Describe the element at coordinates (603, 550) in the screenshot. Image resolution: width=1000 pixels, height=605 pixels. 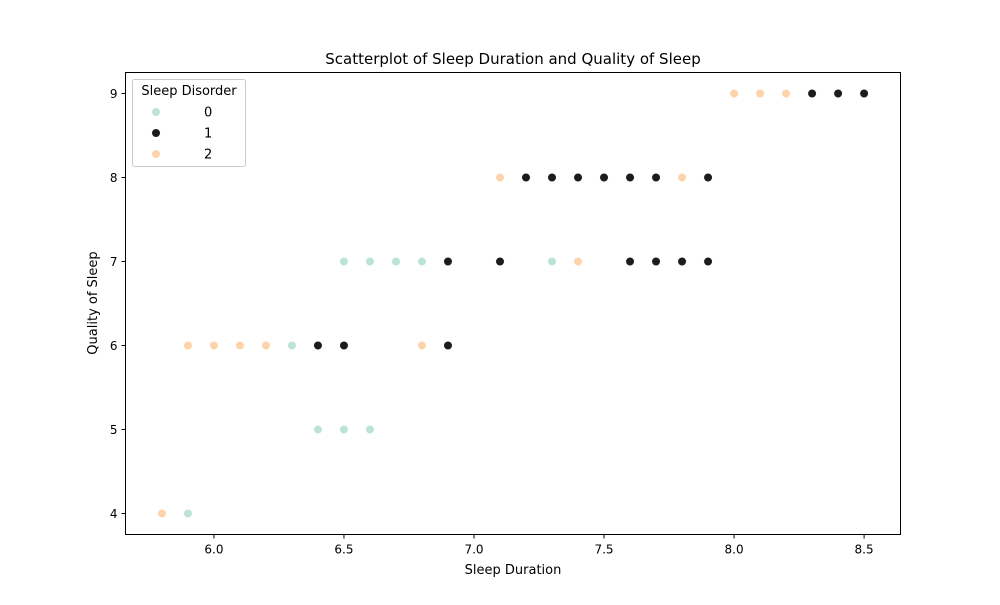
I see `x-tick-label: 7.5` at that location.